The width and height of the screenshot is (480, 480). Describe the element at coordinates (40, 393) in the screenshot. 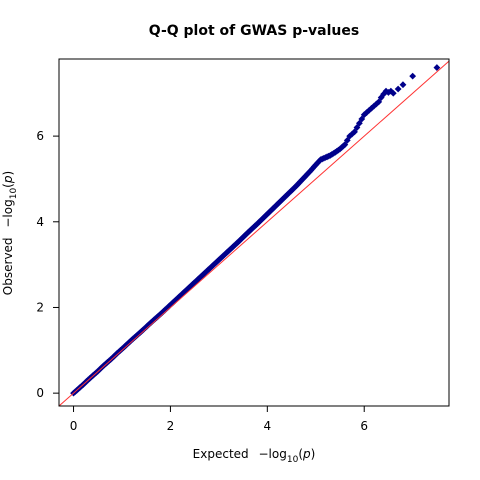

I see `y-tick-label: 0` at that location.